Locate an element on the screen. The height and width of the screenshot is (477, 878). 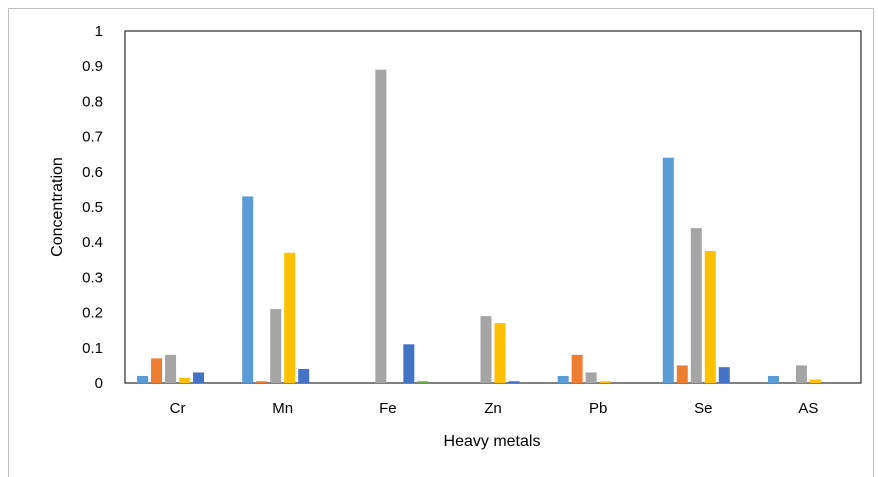
y-axis-ticks: 0 0.1 0.2 0.3 0.4 0.5 0.6 0.7 0.8 0.9 1 is located at coordinates (92, 207).